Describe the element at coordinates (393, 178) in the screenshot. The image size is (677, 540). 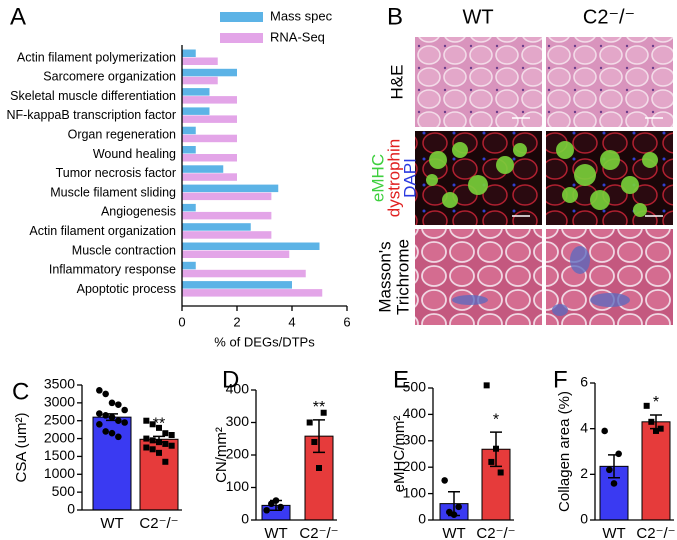
I see `row-label: dystrophin` at that location.